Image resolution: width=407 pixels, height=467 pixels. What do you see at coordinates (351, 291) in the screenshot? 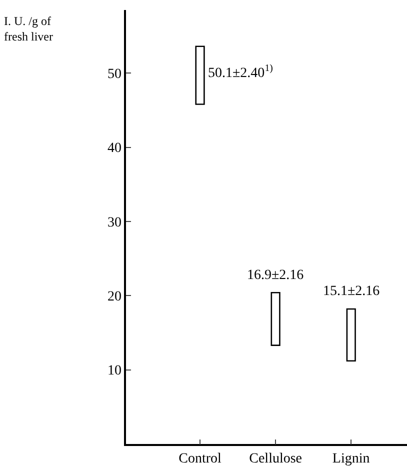
I see `annotation: 15.1±2.16` at bounding box center [351, 291].